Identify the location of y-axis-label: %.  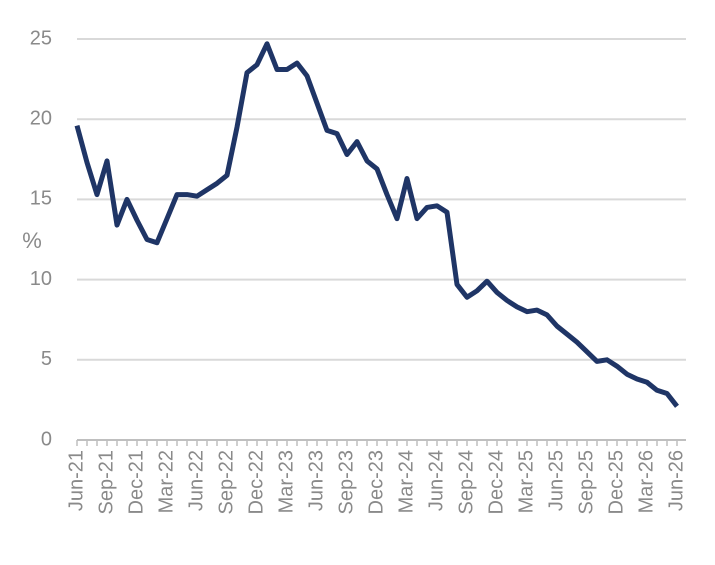
(32, 240).